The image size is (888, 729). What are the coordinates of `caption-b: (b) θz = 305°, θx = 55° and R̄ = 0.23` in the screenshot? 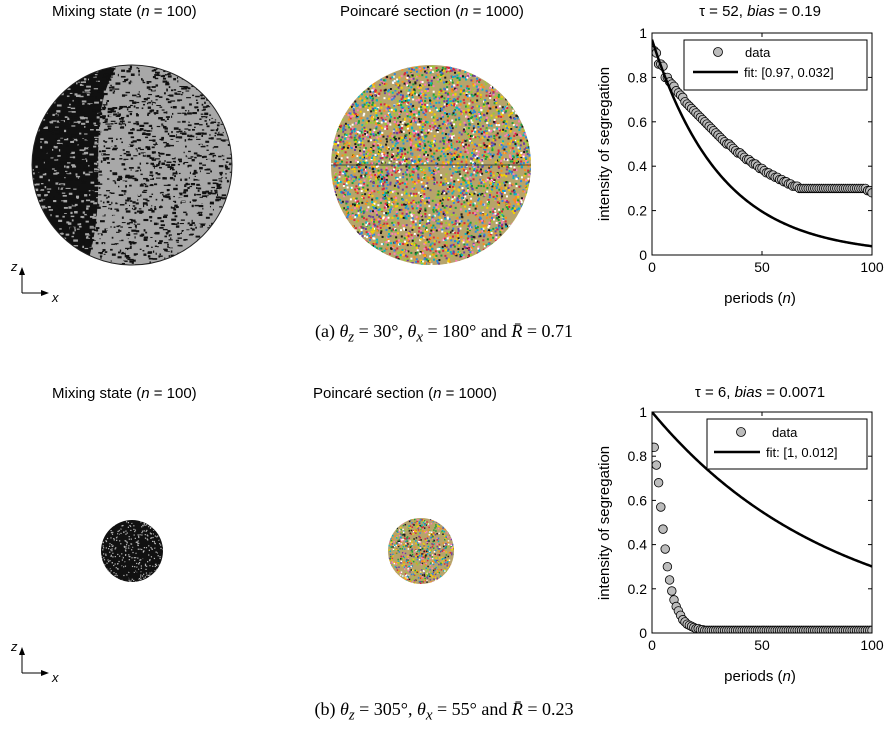 It's located at (444, 711).